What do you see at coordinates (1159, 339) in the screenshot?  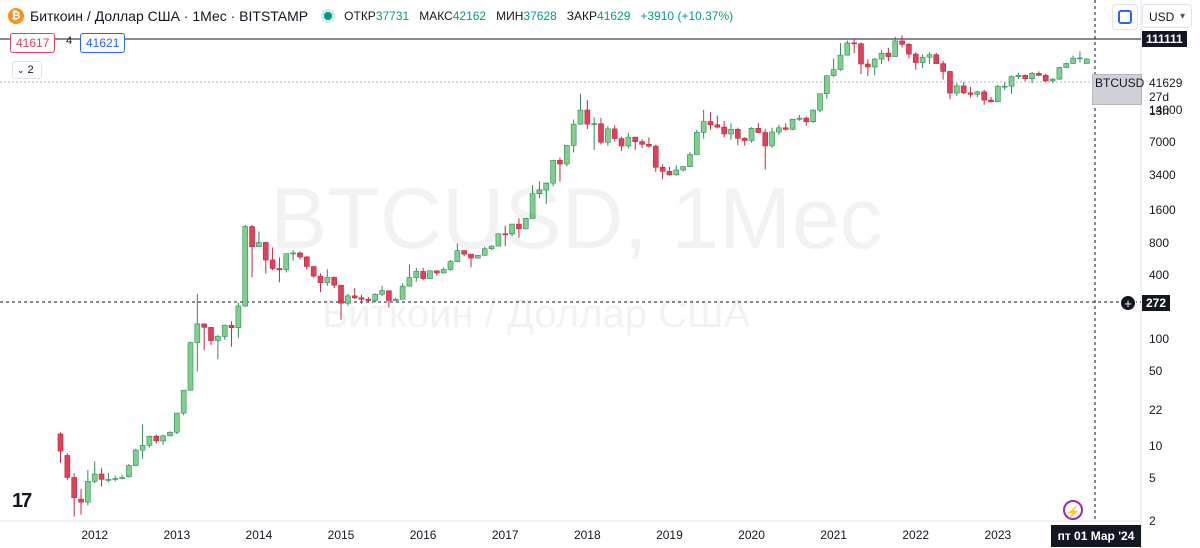 I see `price-tick-label: 100` at bounding box center [1159, 339].